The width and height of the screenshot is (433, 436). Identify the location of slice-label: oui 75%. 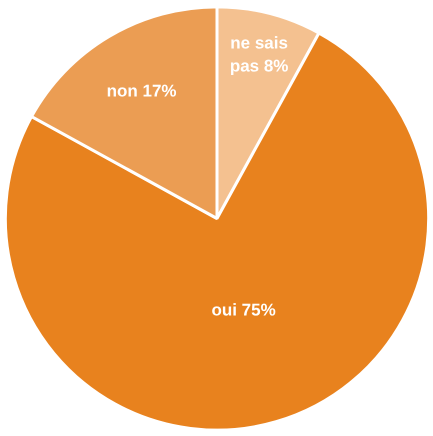
(243, 310).